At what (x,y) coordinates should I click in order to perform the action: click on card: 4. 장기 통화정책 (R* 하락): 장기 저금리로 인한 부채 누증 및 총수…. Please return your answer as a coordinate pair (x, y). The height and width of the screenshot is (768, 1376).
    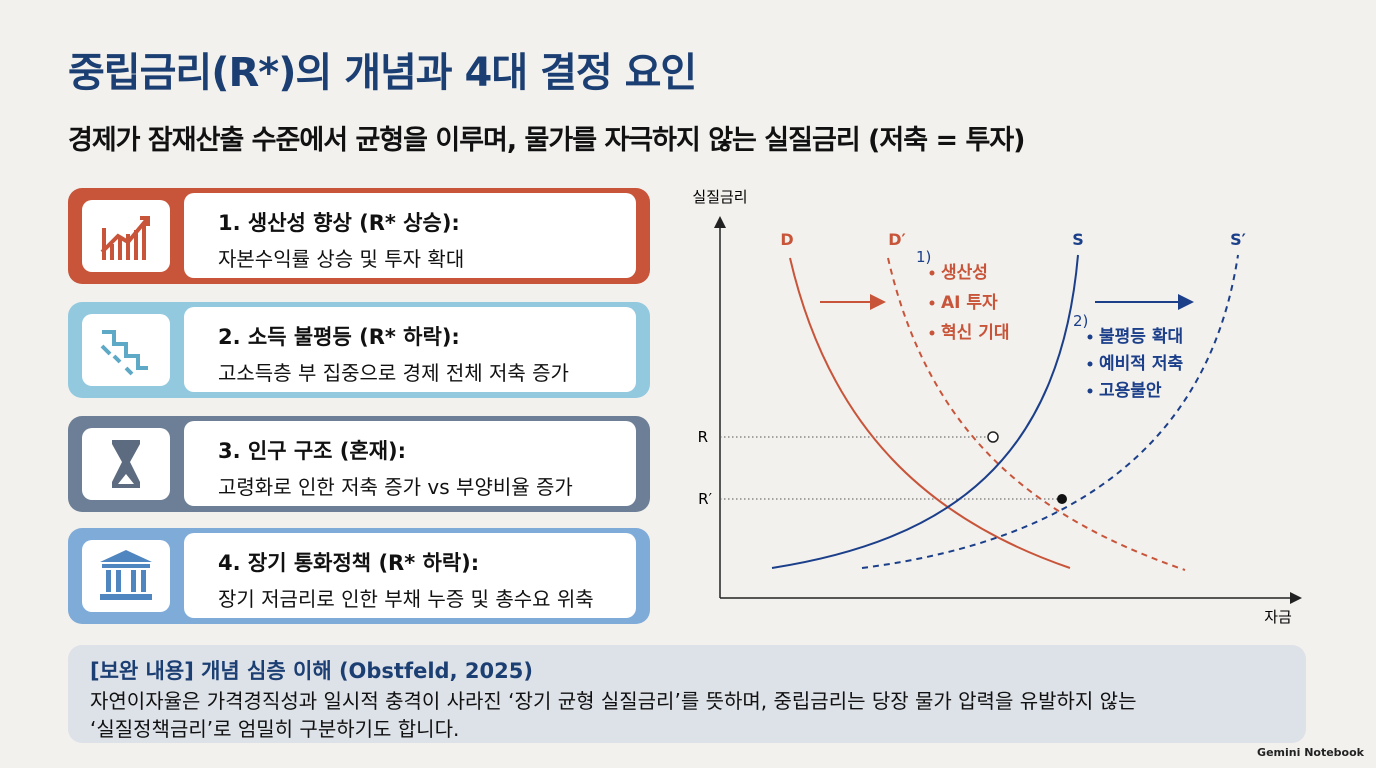
    Looking at the image, I should click on (359, 576).